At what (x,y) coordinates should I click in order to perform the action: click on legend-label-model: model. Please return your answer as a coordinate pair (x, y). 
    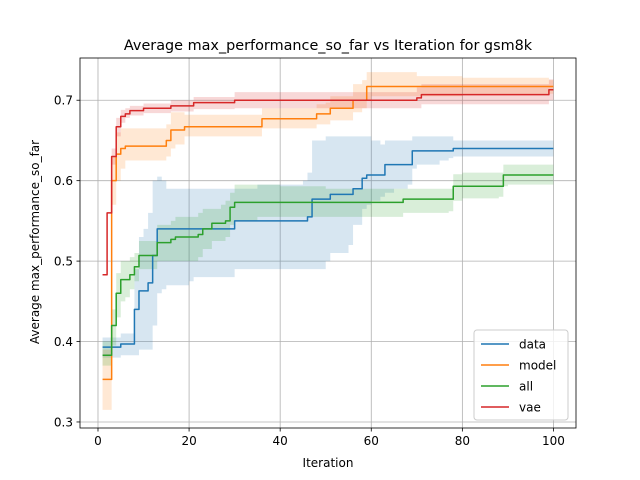
    Looking at the image, I should click on (537, 366).